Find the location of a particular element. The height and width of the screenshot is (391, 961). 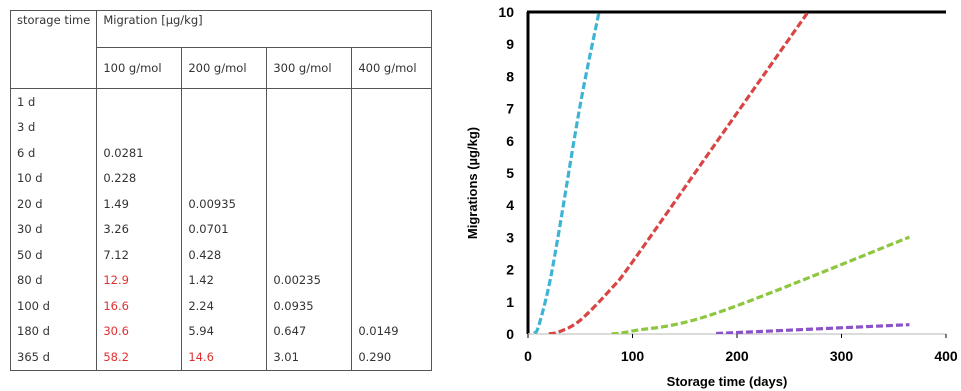

y-tick-label: 2 is located at coordinates (510, 270).